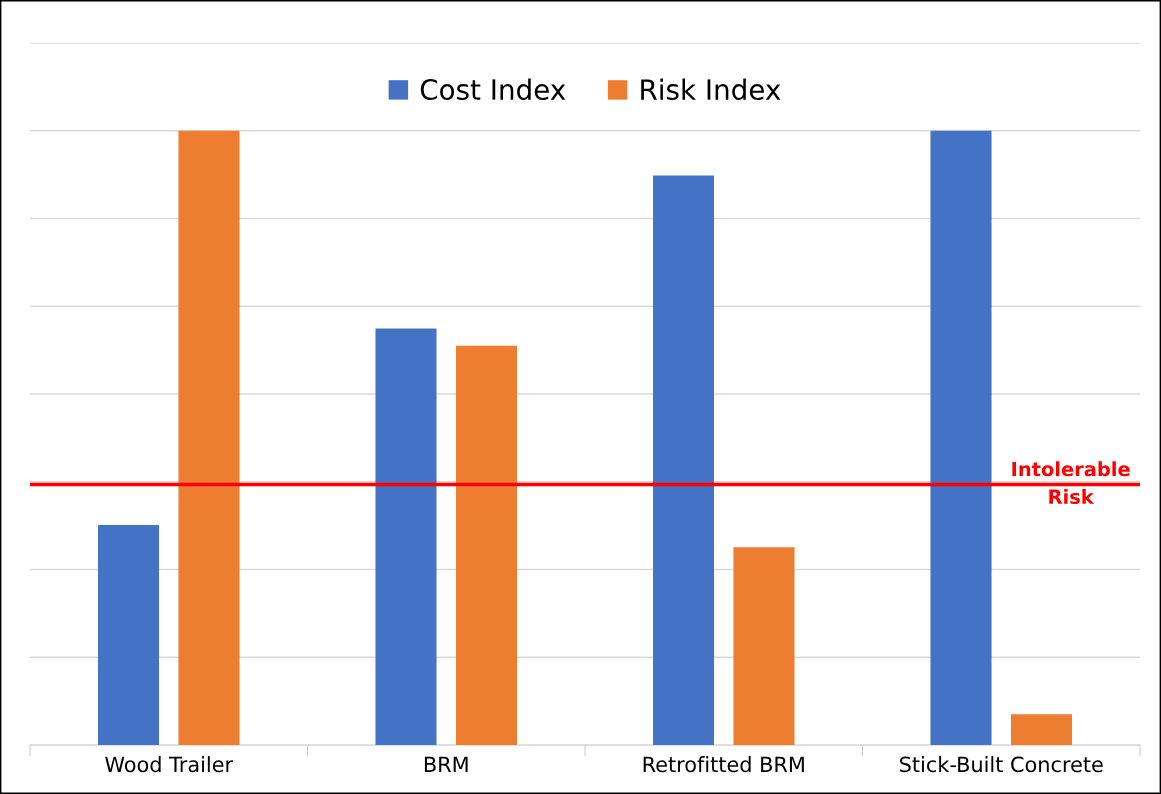  I want to click on x-tick-label: Stick-Built Concrete, so click(1001, 764).